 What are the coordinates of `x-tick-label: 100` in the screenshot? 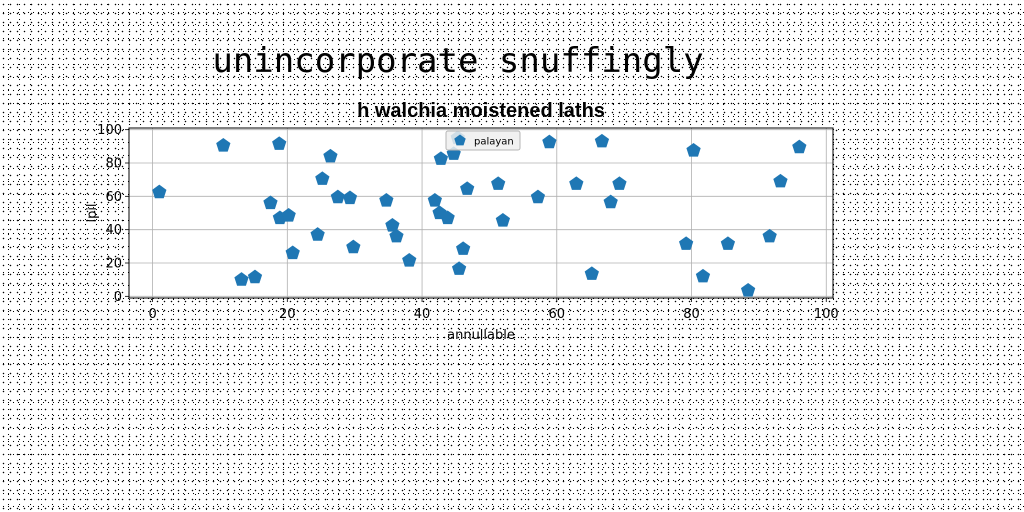 It's located at (826, 314).